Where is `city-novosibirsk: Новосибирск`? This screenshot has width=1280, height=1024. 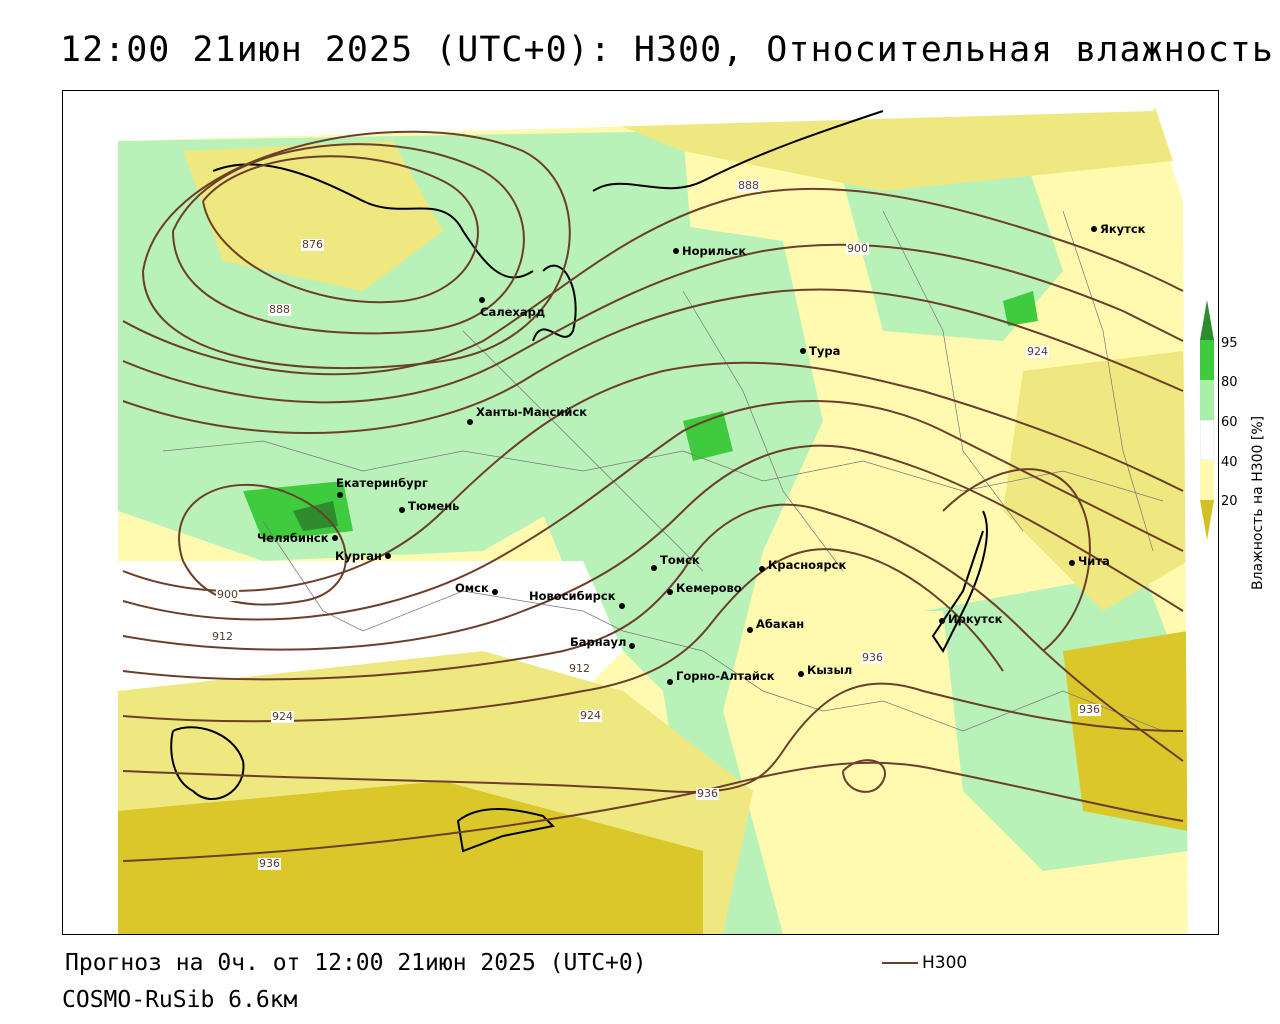 city-novosibirsk: Новосибирск is located at coordinates (577, 601).